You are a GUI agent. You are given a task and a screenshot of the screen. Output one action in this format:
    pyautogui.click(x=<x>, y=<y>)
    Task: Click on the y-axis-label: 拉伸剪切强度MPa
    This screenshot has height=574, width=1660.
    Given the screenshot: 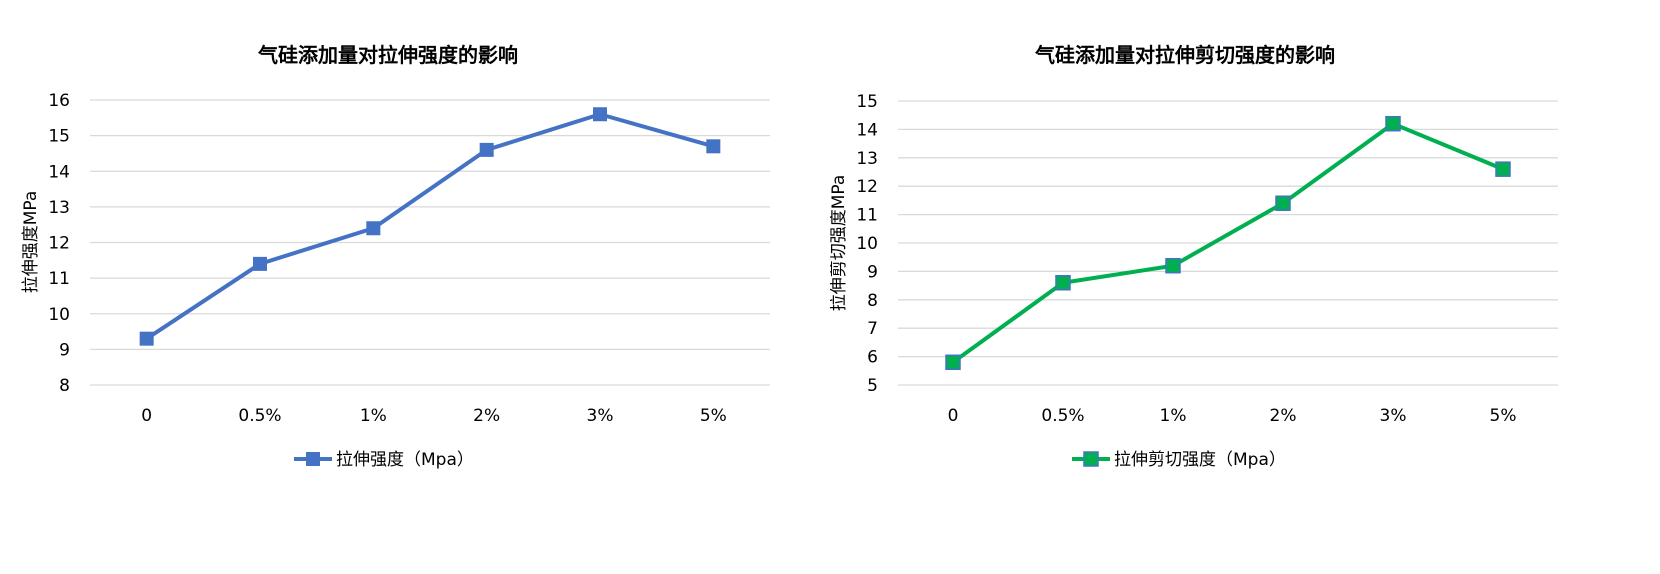 What is the action you would take?
    pyautogui.click(x=839, y=243)
    